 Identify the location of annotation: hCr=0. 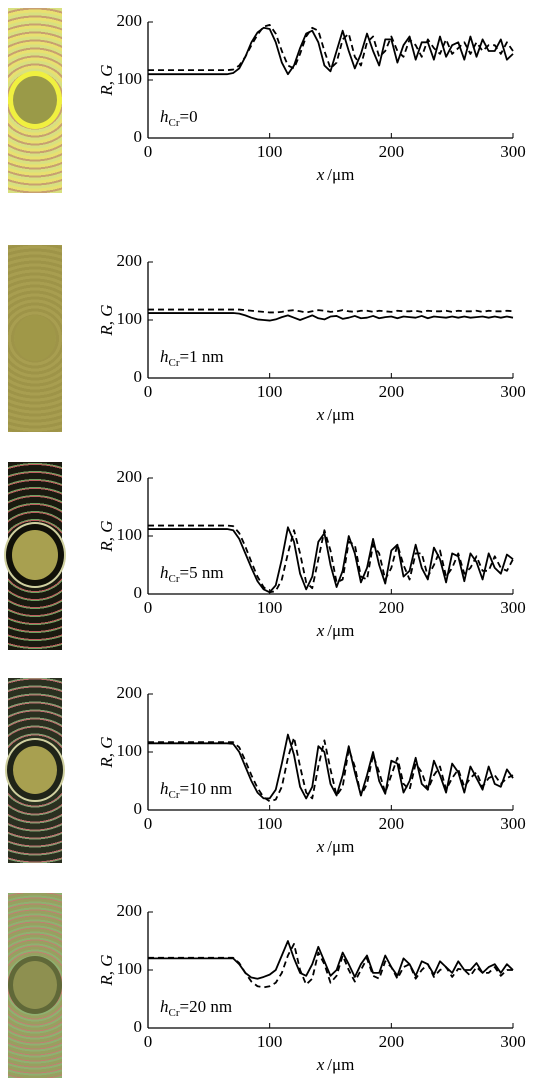
(179, 118).